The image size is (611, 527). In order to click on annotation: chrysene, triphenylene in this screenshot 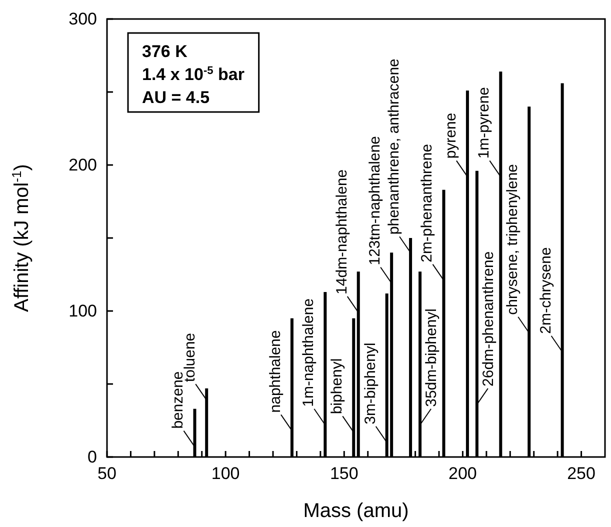, I will do `click(513, 239)`.